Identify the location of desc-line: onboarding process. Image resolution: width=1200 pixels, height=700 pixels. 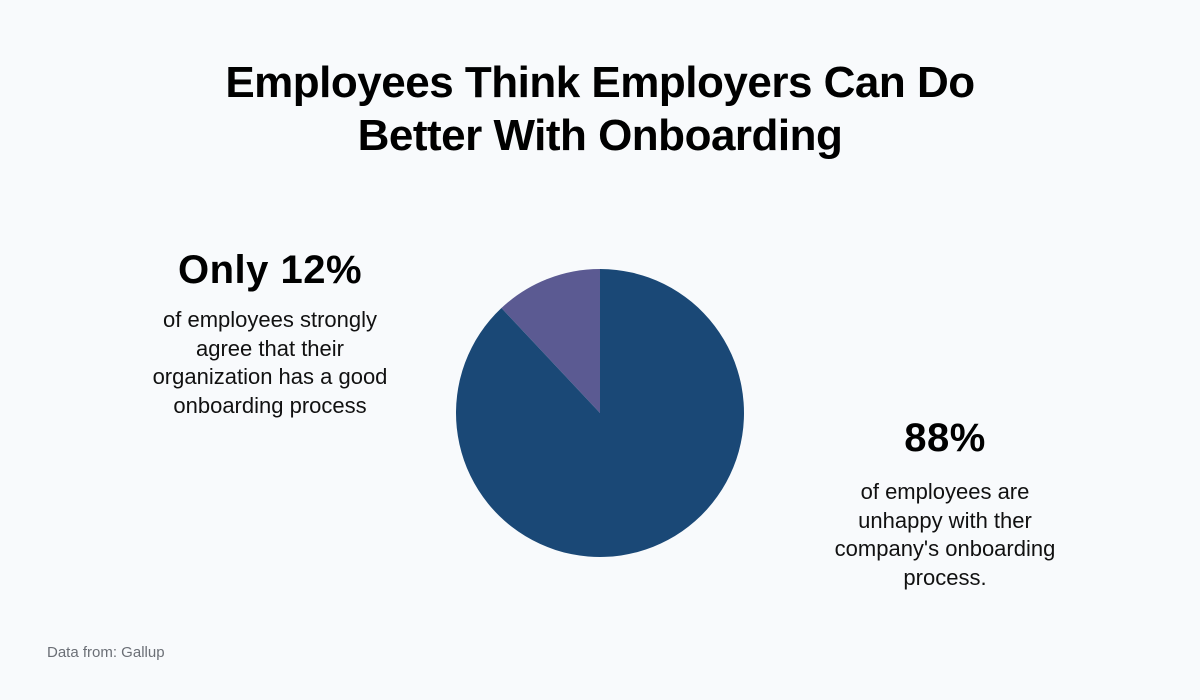
(270, 405).